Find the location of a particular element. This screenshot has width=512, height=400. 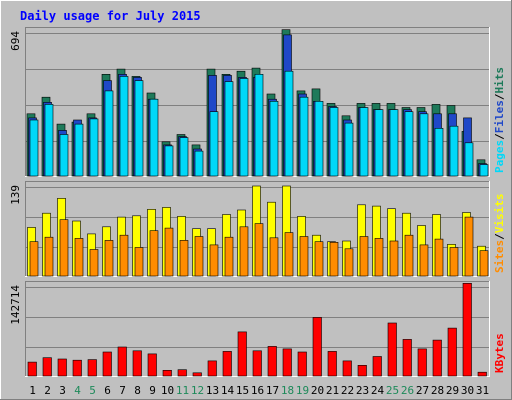

right-series-labels: Sites/Visits is located at coordinates (499, 234).